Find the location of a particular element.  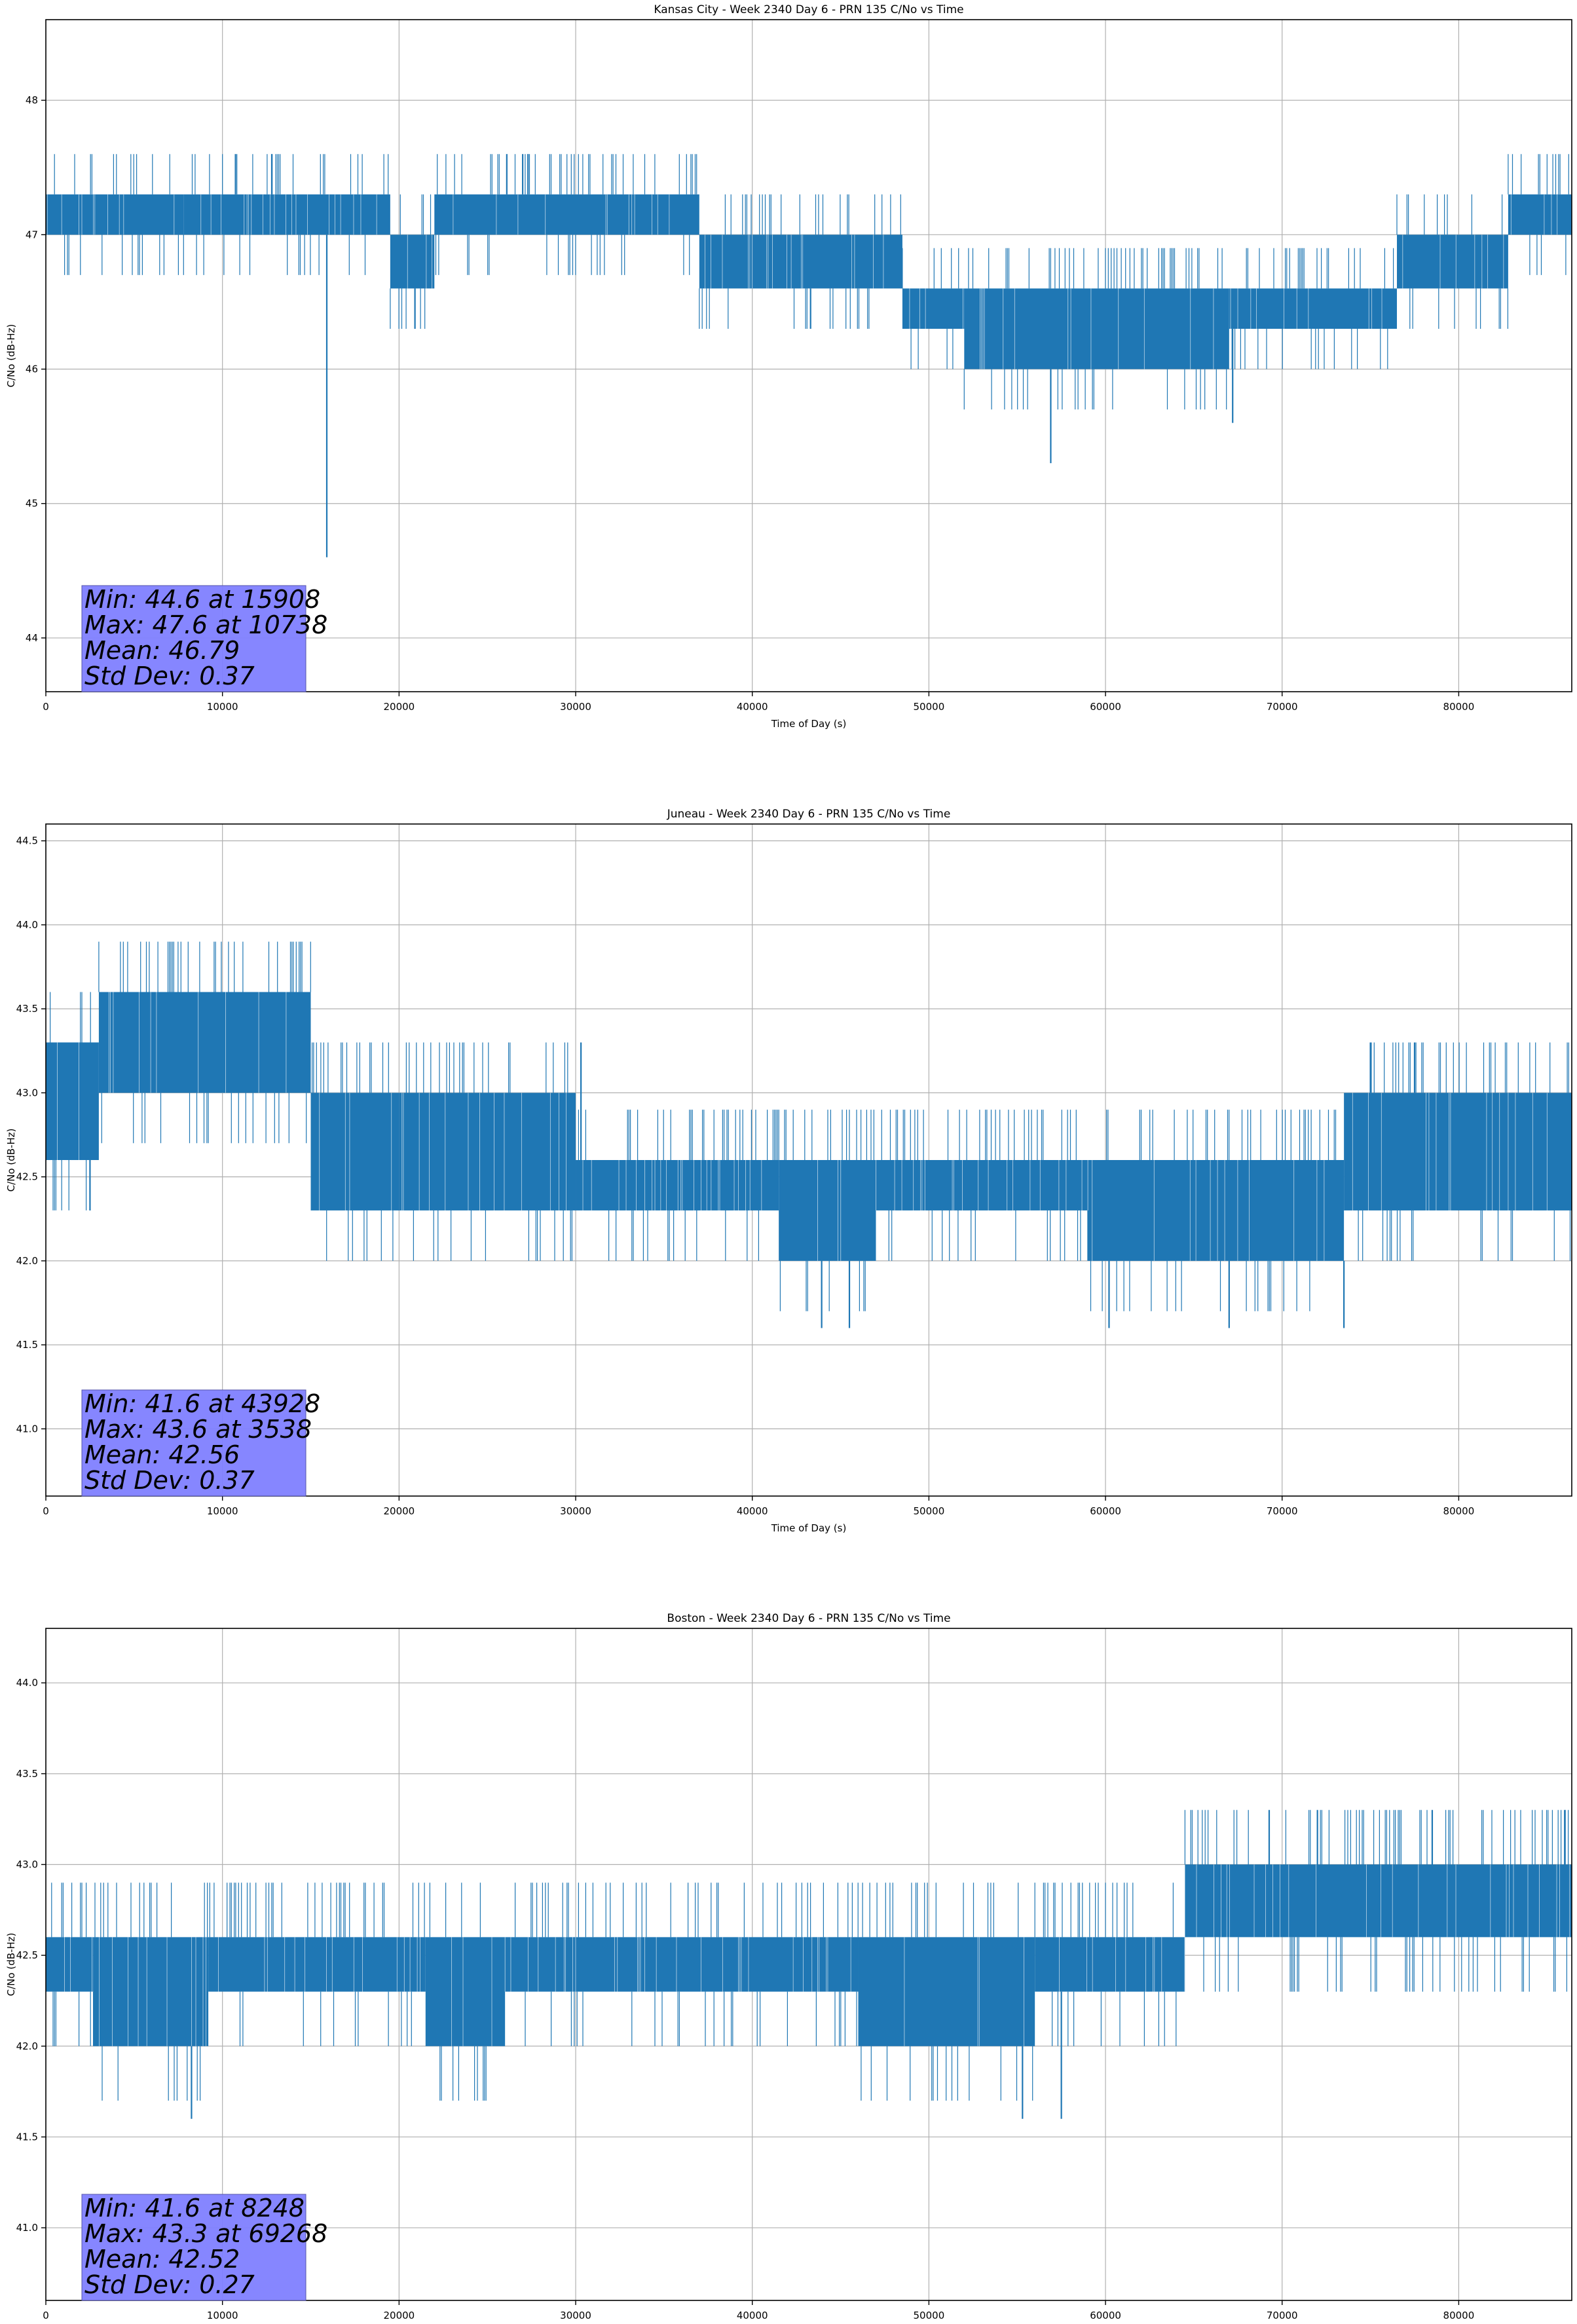

y-tick-label: 45 is located at coordinates (32, 504).